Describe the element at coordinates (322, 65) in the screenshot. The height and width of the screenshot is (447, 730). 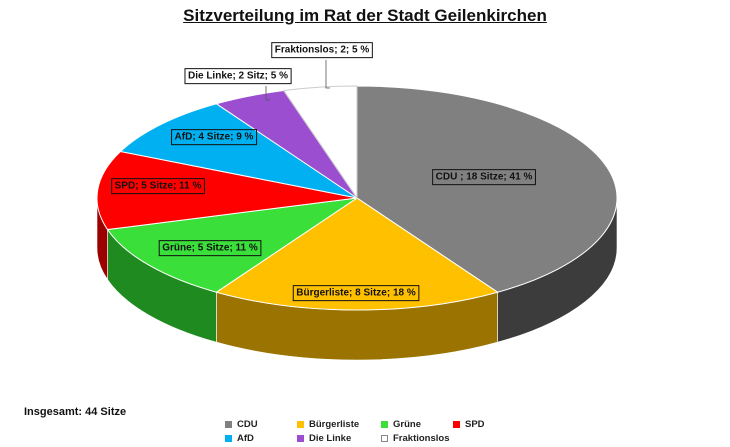
I see `data-label-fraktionslos: Fraktionslos; 2; 5 %` at that location.